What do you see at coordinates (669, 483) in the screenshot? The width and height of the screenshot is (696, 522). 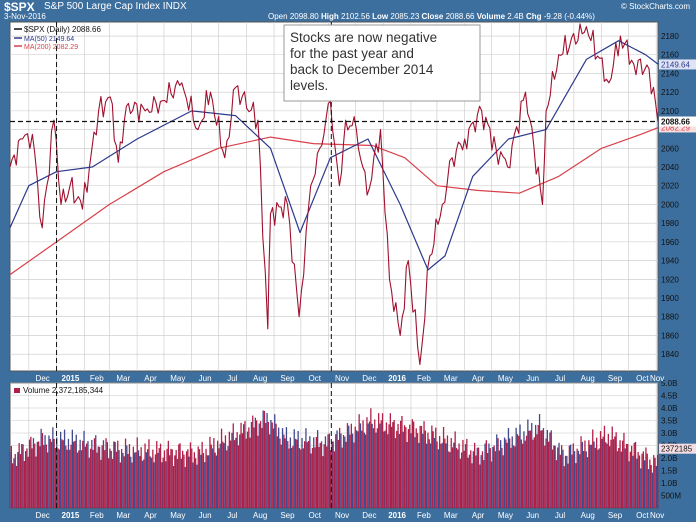 I see `volume-tick-label: 1.0B` at bounding box center [669, 483].